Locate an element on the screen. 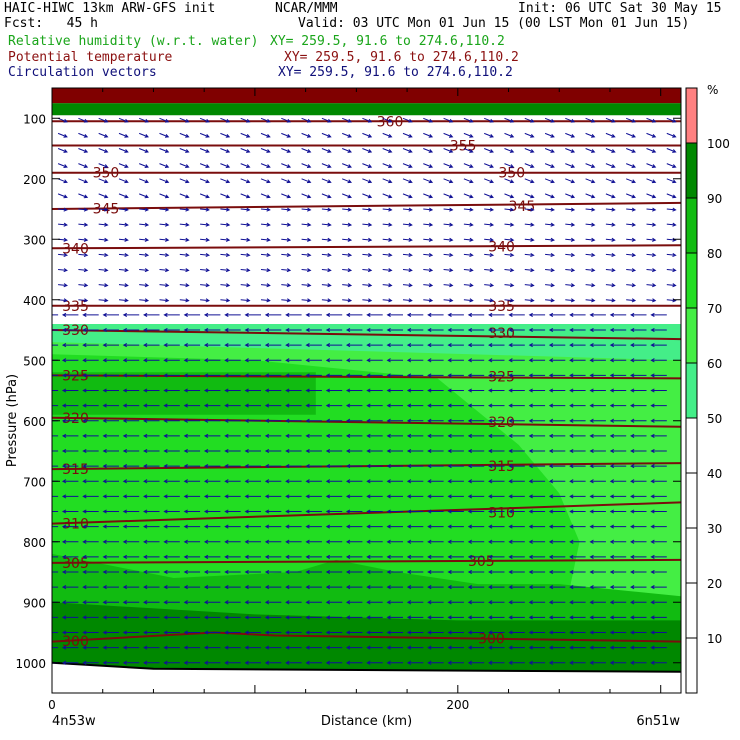  theta-label: 325 is located at coordinates (75, 376).